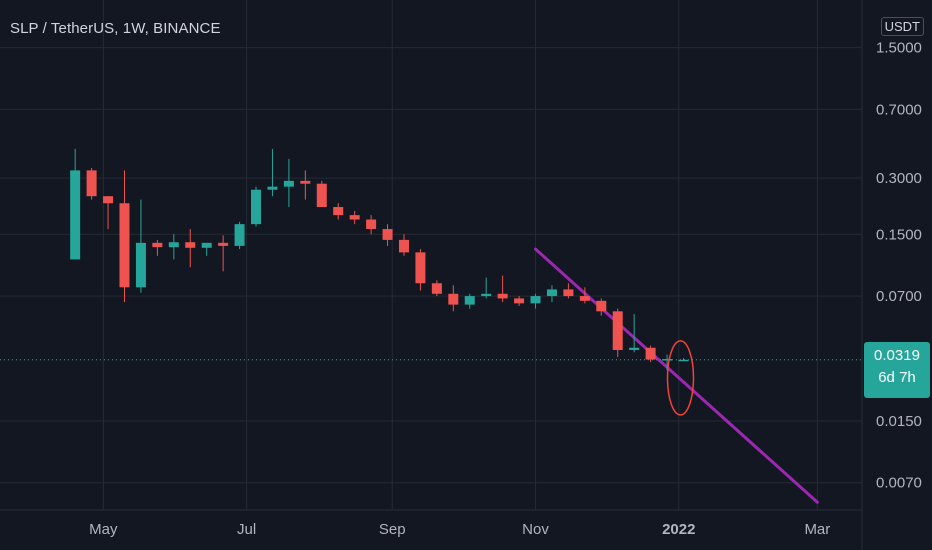  I want to click on y-tick-label: 0.0150, so click(899, 421).